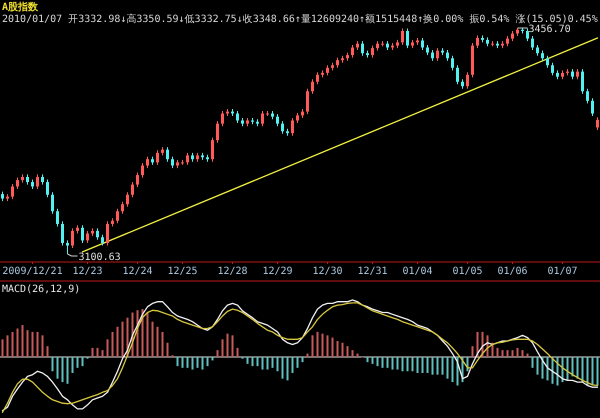 This screenshot has height=418, width=600. Describe the element at coordinates (512, 271) in the screenshot. I see `x-tick-label: 01/06` at that location.